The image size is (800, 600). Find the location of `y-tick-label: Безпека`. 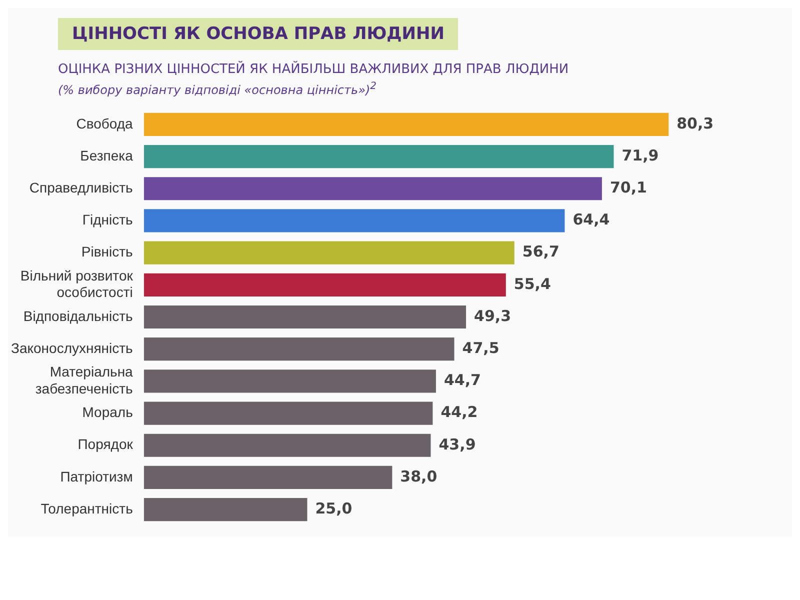

y-tick-label: Безпека is located at coordinates (107, 155).